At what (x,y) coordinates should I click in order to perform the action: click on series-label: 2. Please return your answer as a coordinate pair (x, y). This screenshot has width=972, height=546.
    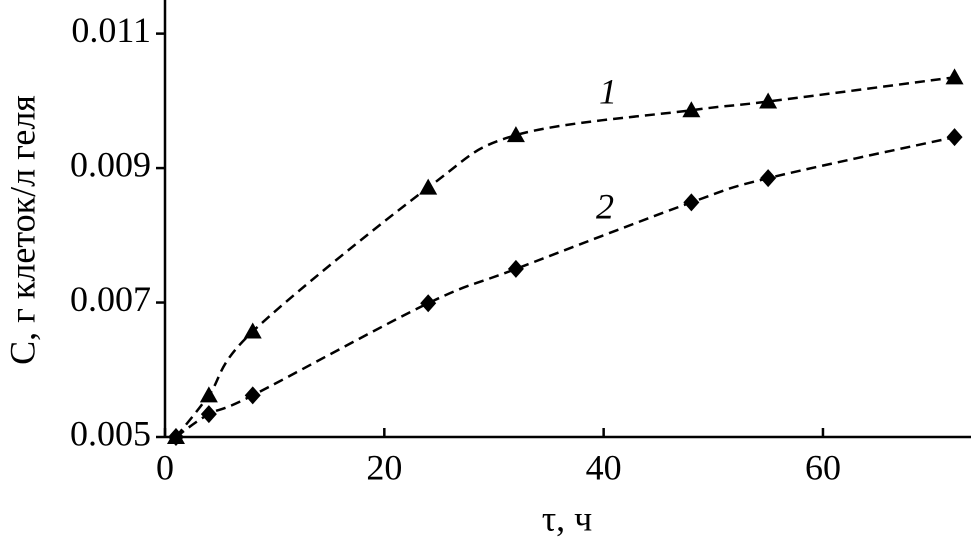
    Looking at the image, I should click on (605, 206).